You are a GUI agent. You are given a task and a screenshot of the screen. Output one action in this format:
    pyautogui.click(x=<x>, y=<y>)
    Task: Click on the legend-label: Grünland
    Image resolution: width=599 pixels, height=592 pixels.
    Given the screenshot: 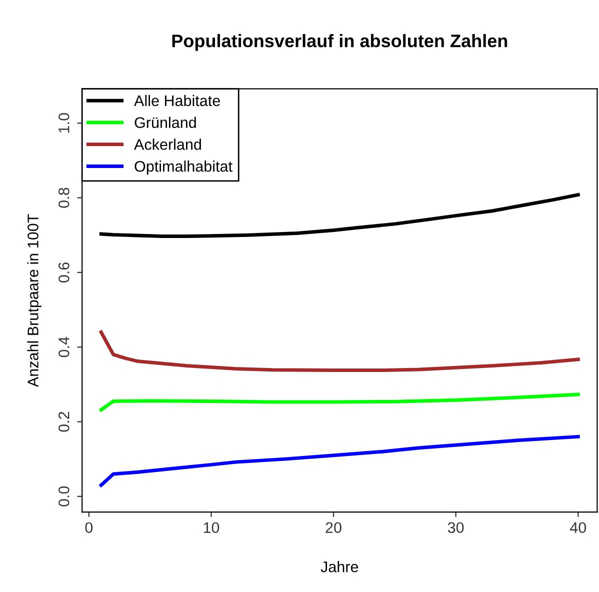 What is the action you would take?
    pyautogui.click(x=165, y=122)
    